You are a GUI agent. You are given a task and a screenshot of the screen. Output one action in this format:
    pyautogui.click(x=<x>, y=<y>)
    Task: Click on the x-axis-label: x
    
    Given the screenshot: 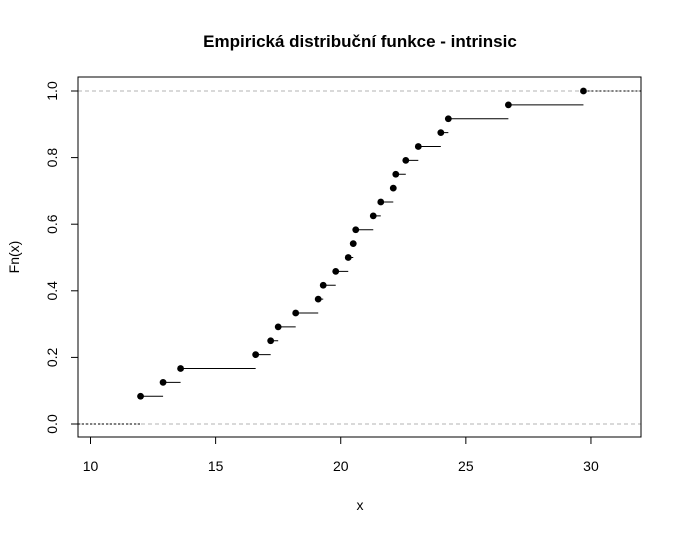 What is the action you would take?
    pyautogui.click(x=360, y=505)
    